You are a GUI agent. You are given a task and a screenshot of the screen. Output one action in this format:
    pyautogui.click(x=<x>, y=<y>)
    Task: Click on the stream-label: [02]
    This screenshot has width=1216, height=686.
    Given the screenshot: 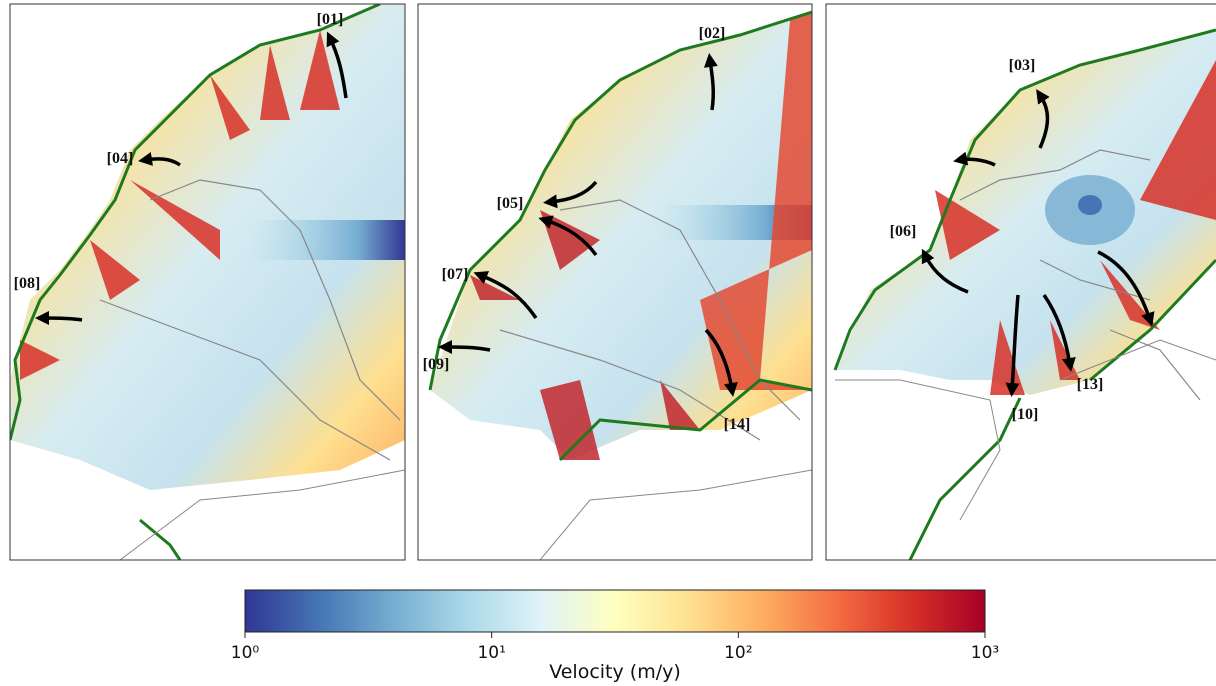 What is the action you would take?
    pyautogui.click(x=712, y=33)
    